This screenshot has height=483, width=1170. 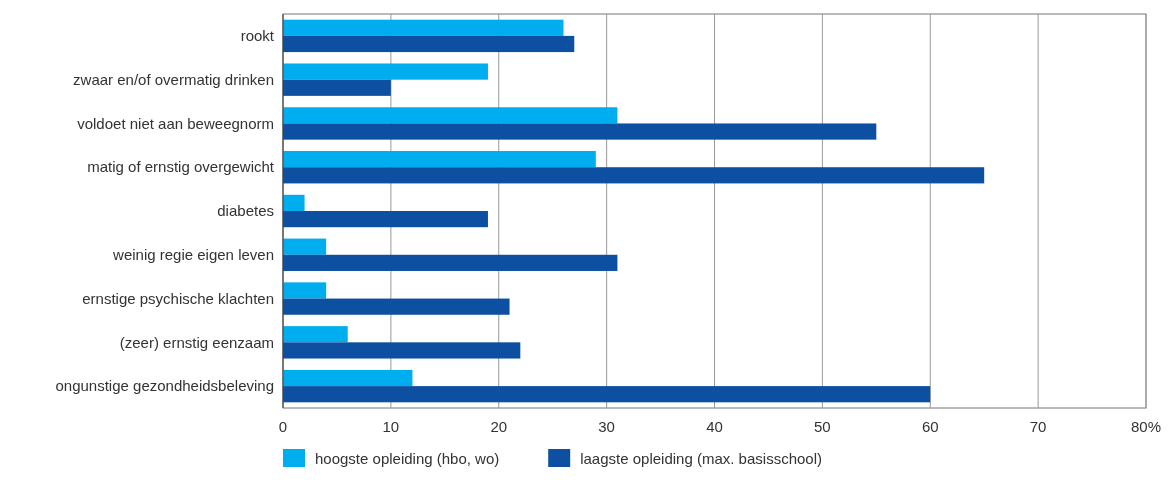 What do you see at coordinates (499, 426) in the screenshot?
I see `x-tick-label: 20` at bounding box center [499, 426].